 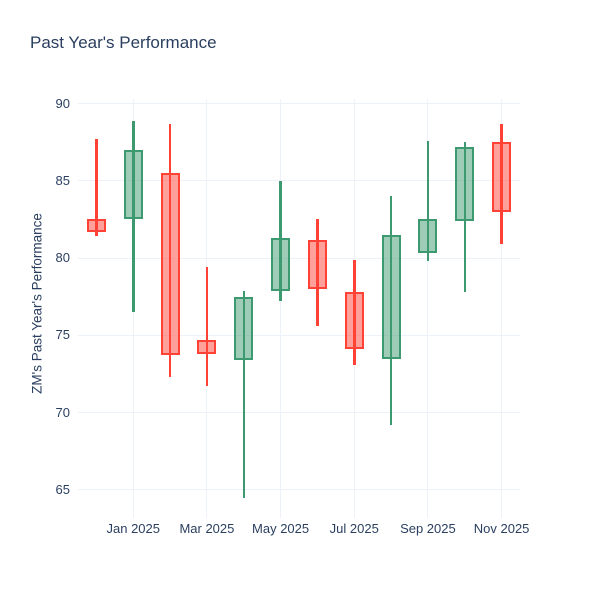 What do you see at coordinates (62, 258) in the screenshot?
I see `y-tick-label: 80` at bounding box center [62, 258].